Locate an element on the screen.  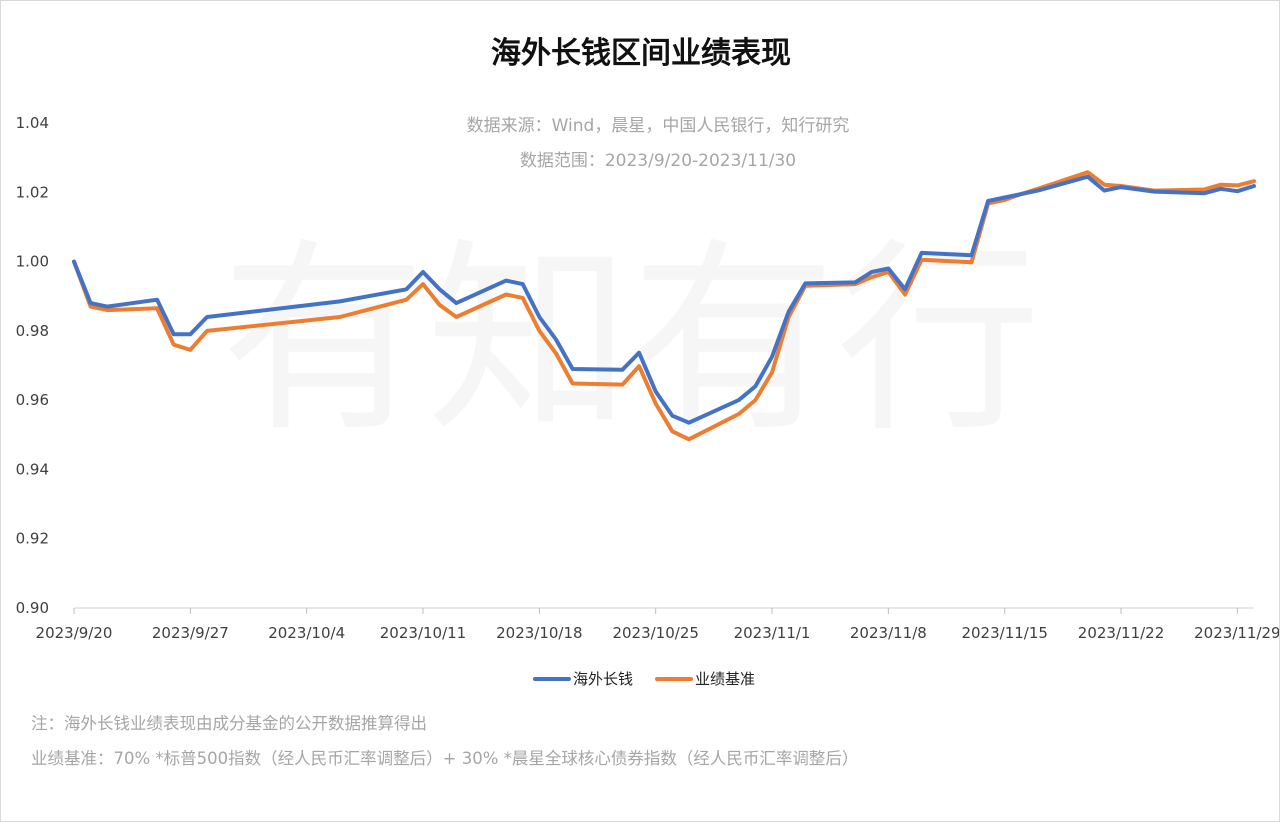
y-tick-label: 0.98 is located at coordinates (32, 331).